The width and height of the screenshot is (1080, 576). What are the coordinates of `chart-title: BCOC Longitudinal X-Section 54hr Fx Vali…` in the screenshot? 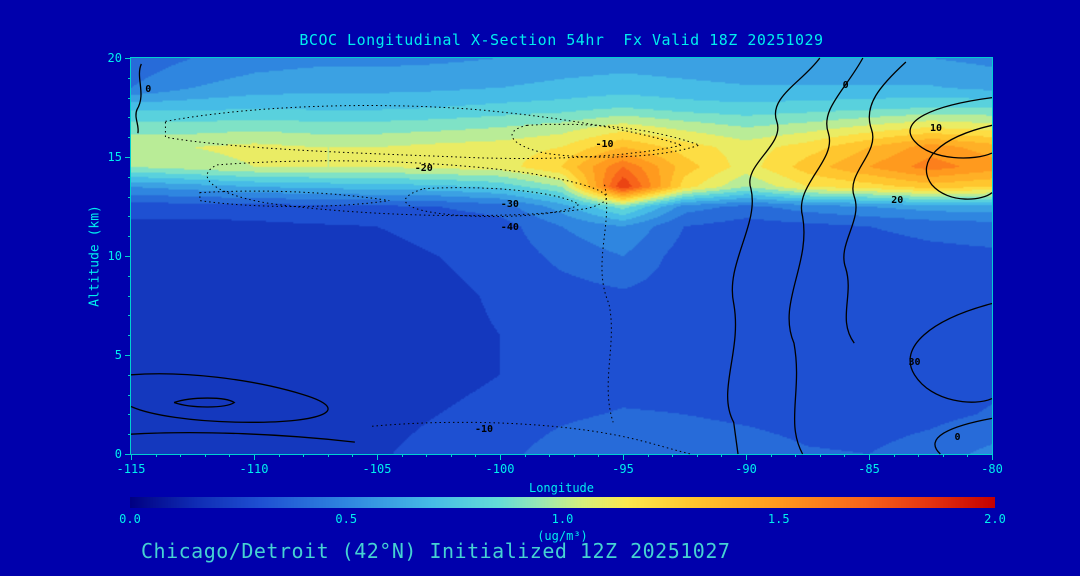 It's located at (561, 40).